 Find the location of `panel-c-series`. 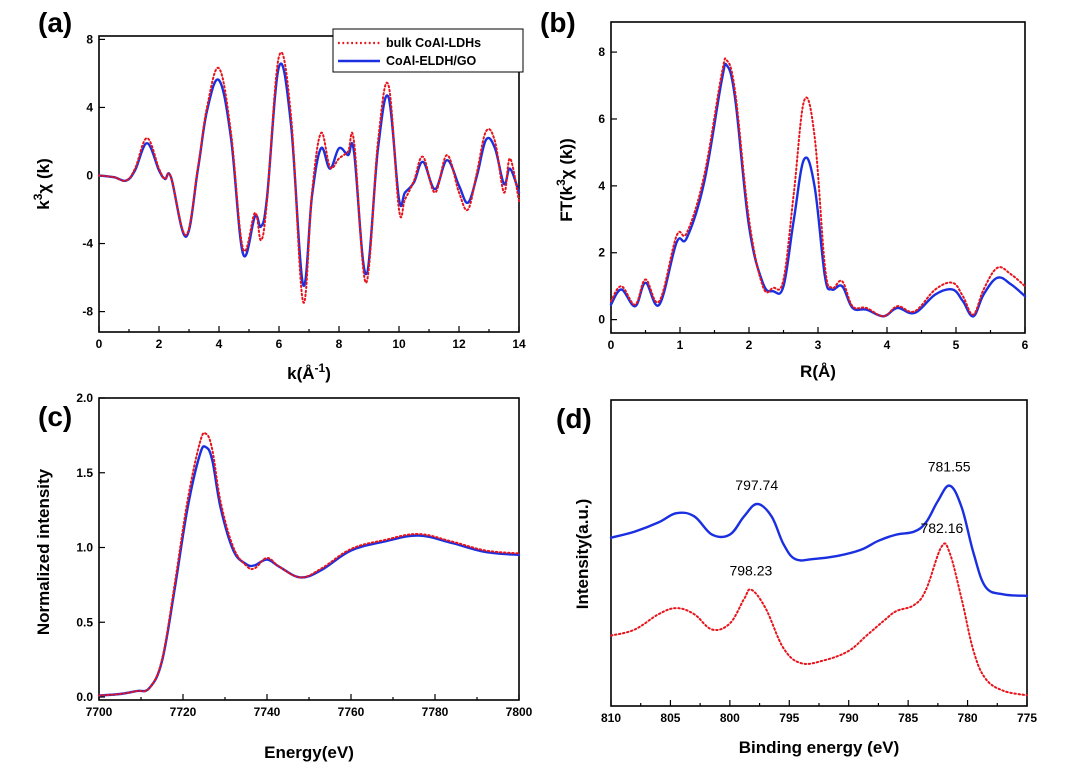

panel-c-series is located at coordinates (309, 564).